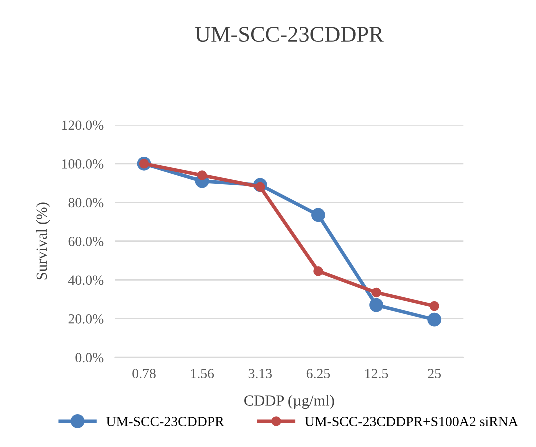 The width and height of the screenshot is (536, 447). Describe the element at coordinates (90, 358) in the screenshot. I see `y-tick-label: 0.0%` at that location.